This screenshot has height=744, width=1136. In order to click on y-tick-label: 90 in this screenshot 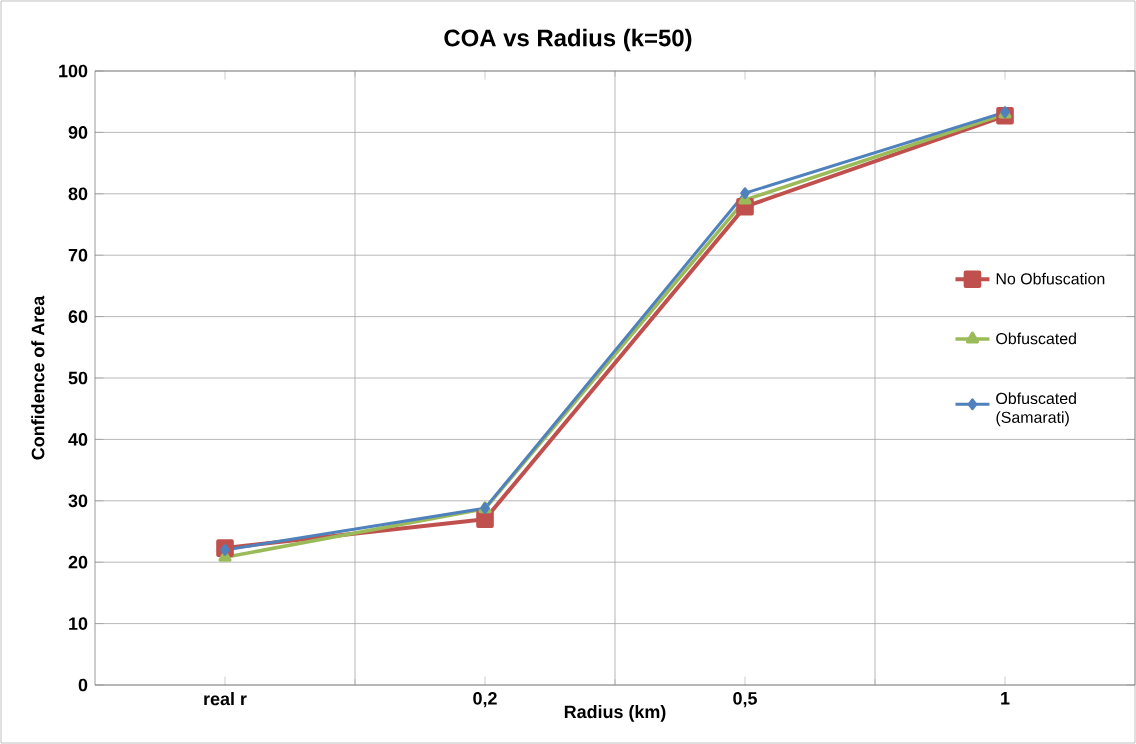, I will do `click(78, 132)`.